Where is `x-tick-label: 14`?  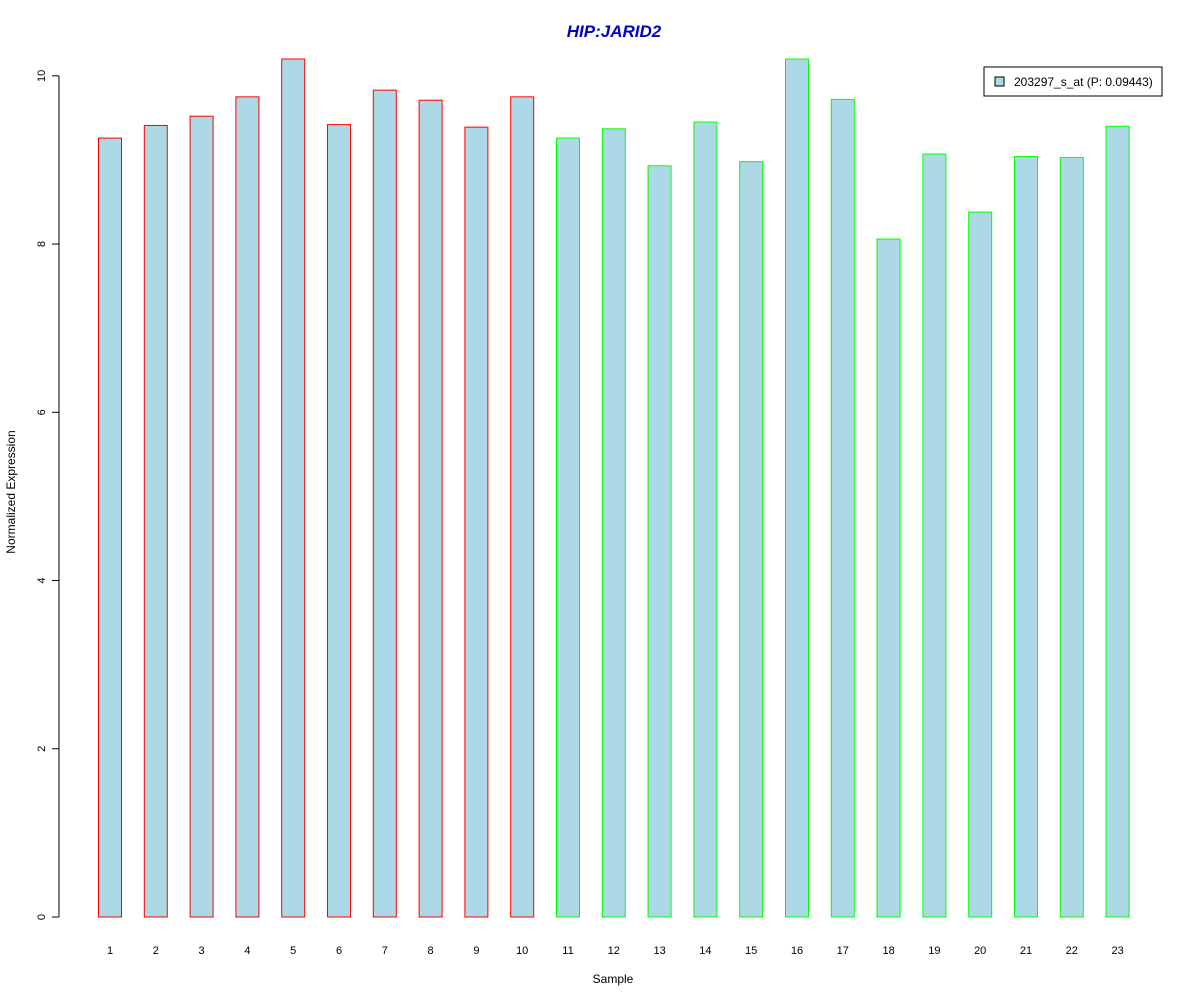
x-tick-label: 14 is located at coordinates (705, 951).